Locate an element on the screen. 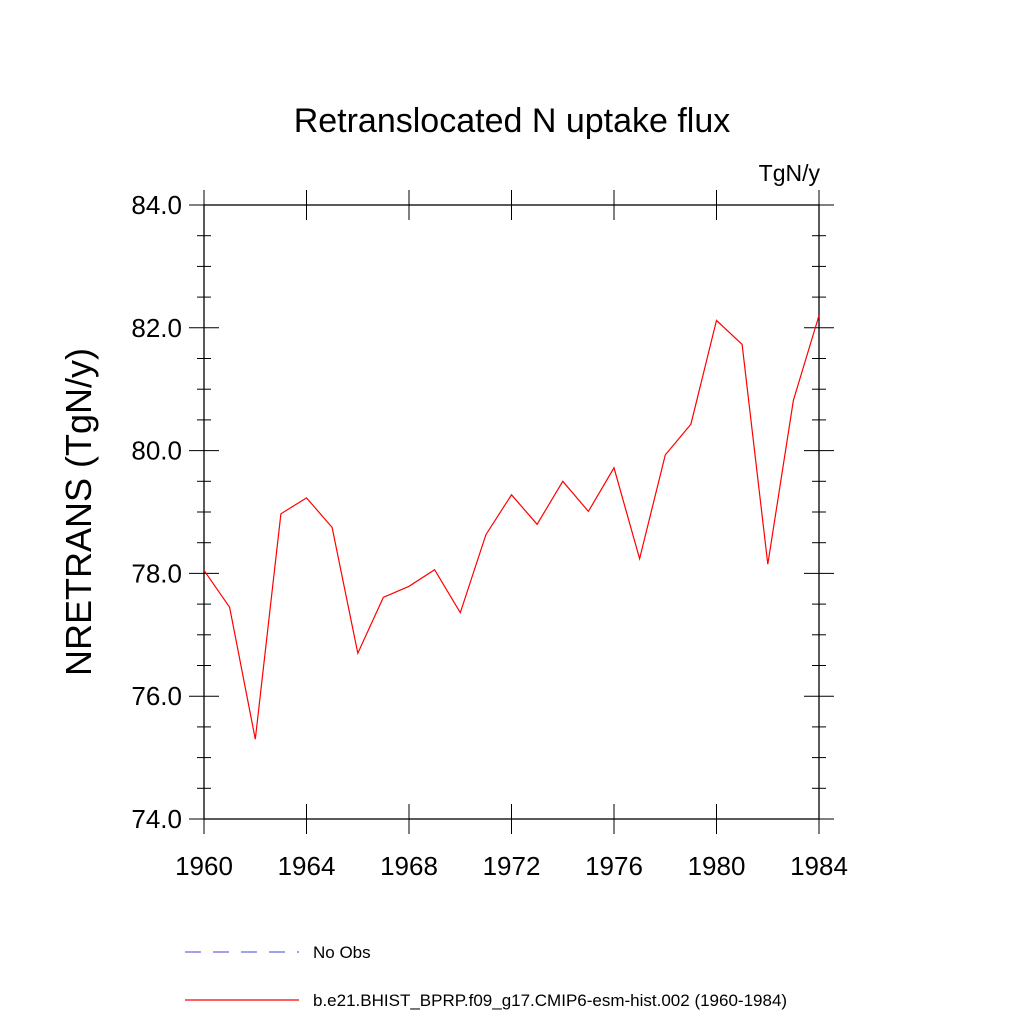  y-tick-label: 74.0 is located at coordinates (156, 819).